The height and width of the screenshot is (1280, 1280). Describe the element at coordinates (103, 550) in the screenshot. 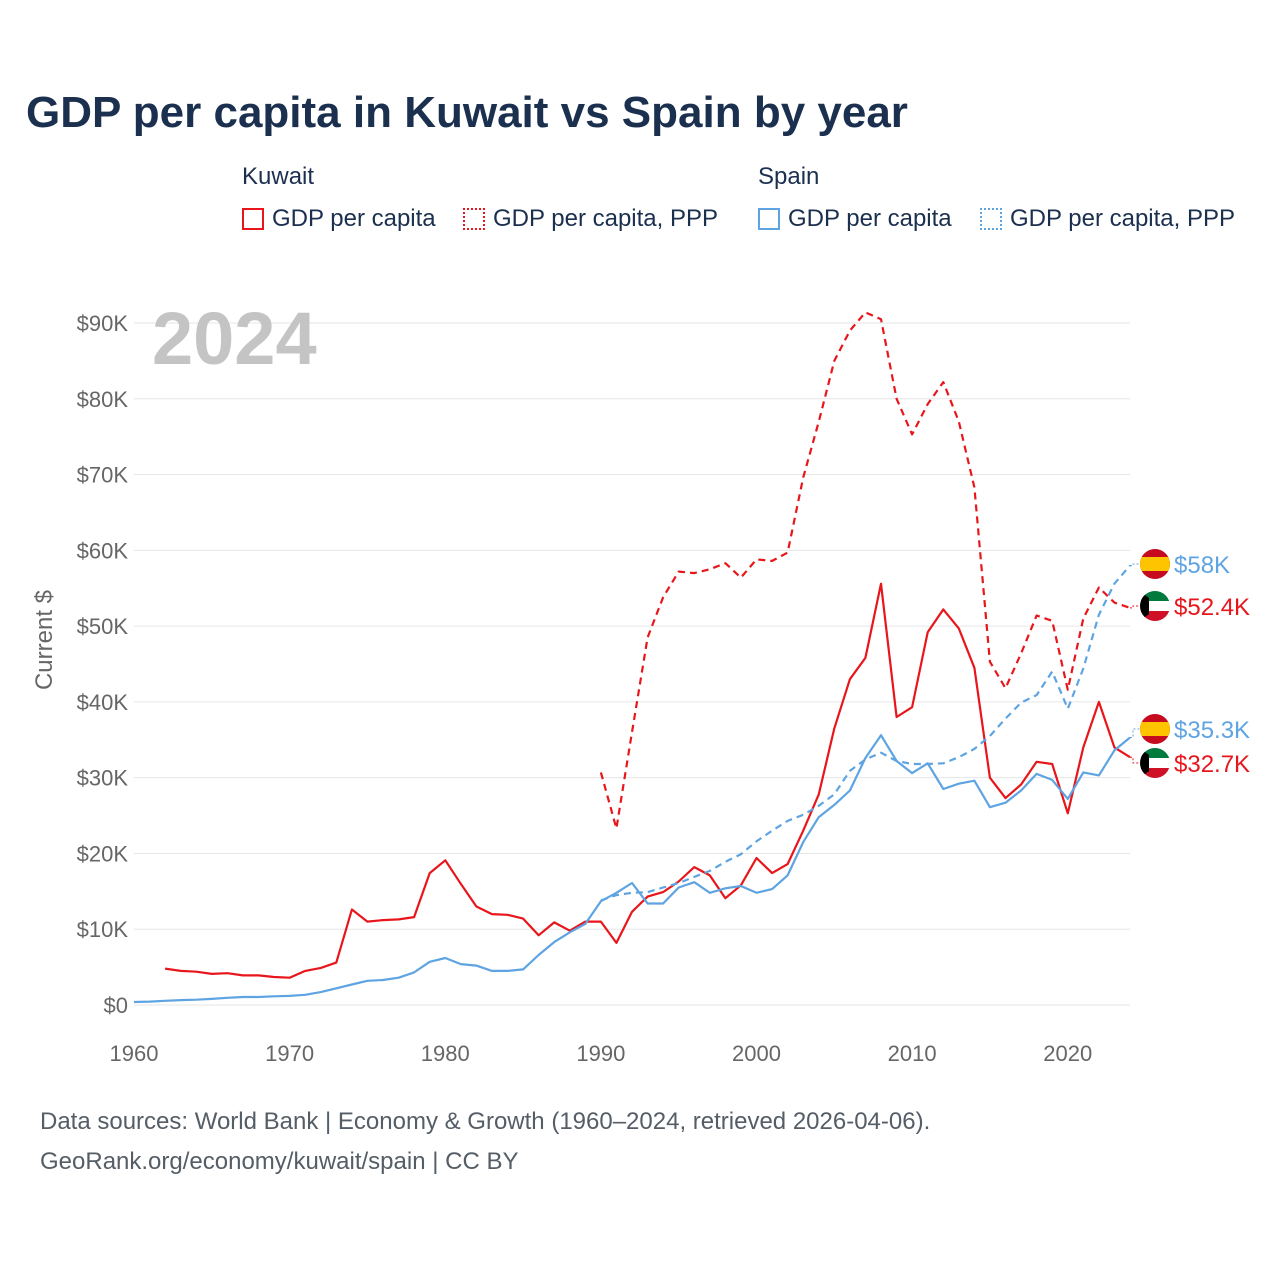

I see `y-tick-label: $60K` at that location.